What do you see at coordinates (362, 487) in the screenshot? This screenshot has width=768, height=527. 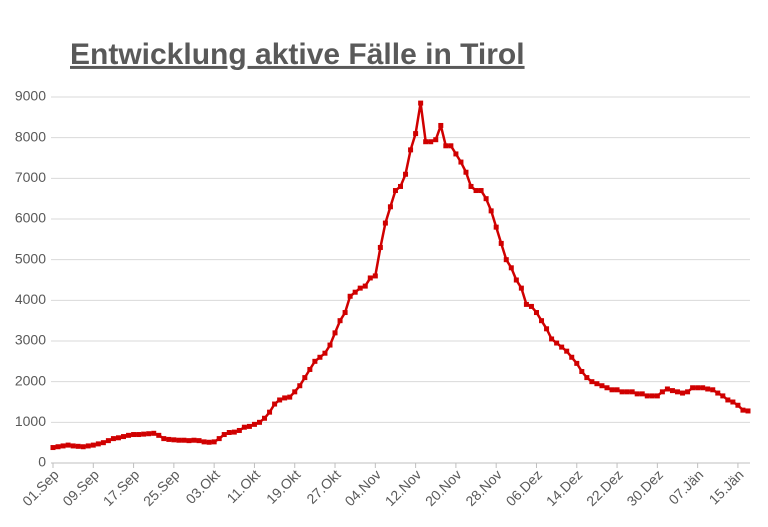 I see `x-tick-label: 04.Nov` at bounding box center [362, 487].